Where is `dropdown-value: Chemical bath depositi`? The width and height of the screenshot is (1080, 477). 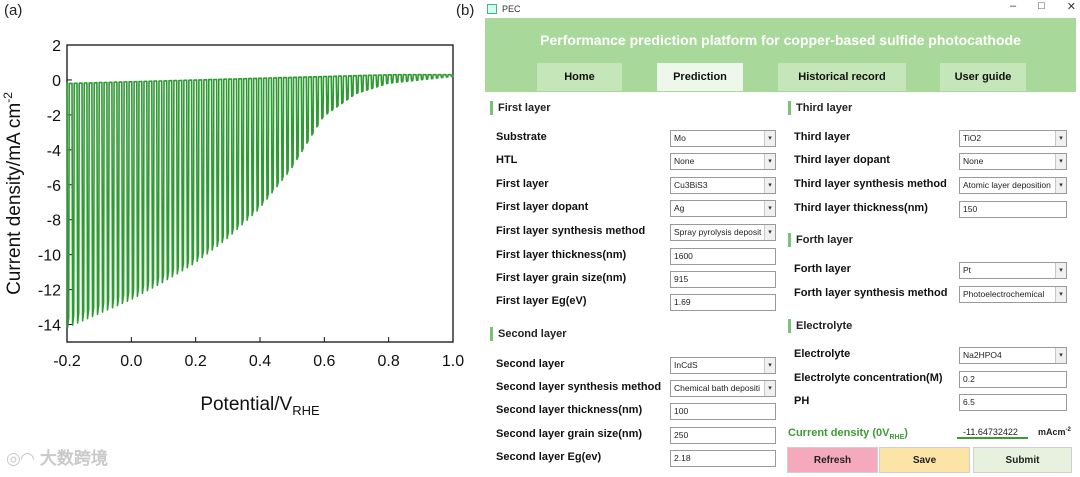
dropdown-value: Chemical bath depositi is located at coordinates (717, 388).